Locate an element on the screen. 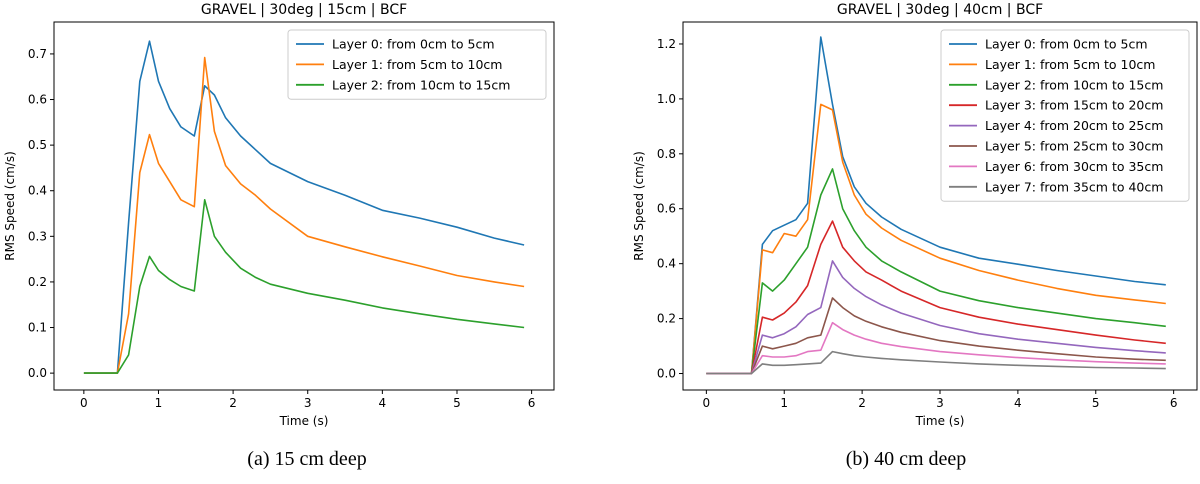  chart-title: GRAVEL | 30deg | 15cm | BCF is located at coordinates (304, 10).